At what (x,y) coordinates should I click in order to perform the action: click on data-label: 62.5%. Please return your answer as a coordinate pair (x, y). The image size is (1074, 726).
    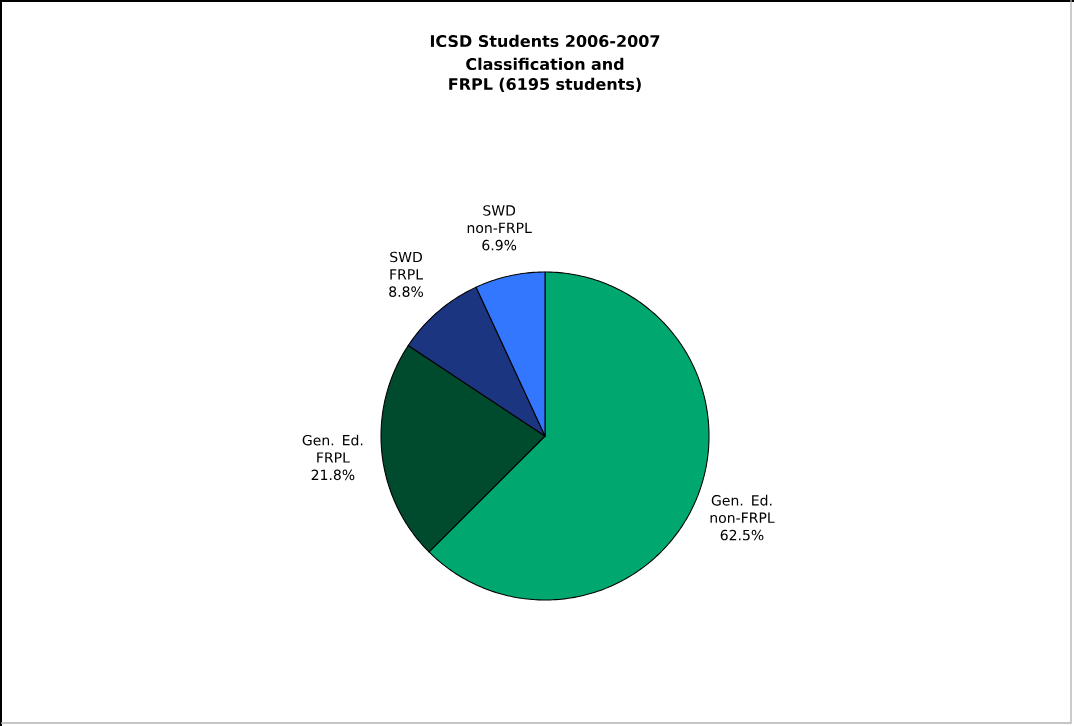
    Looking at the image, I should click on (742, 535).